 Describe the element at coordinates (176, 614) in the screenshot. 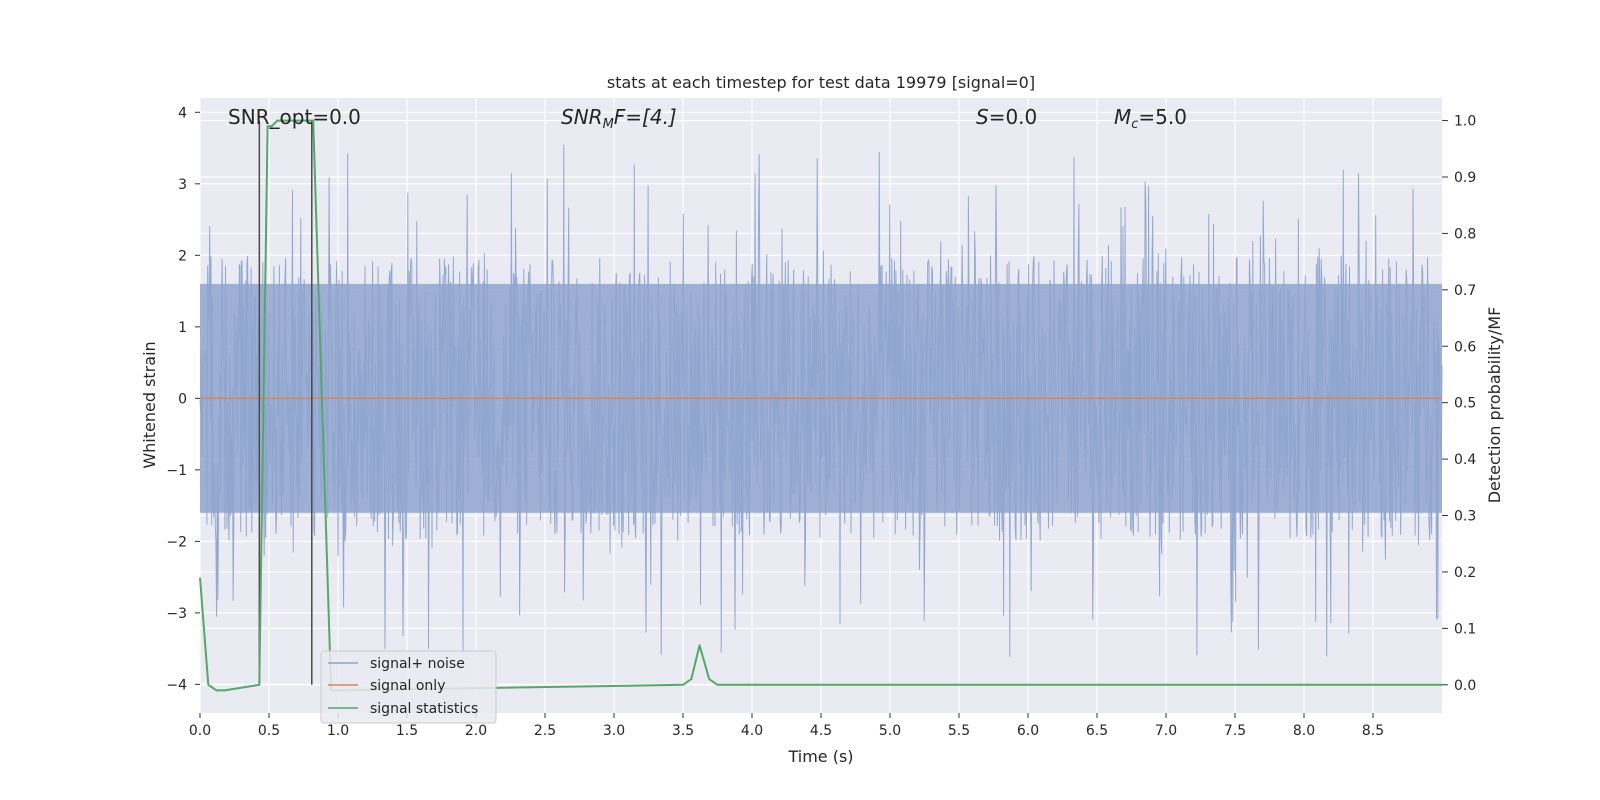

I see `y-left-tick-label: −3` at that location.